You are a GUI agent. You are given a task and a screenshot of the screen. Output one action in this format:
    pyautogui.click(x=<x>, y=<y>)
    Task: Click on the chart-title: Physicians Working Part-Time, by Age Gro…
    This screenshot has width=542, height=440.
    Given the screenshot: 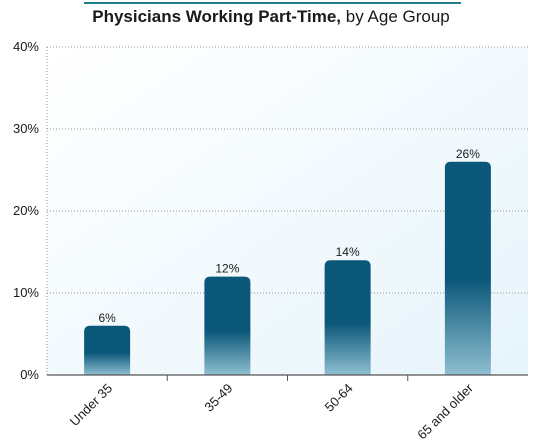 What is the action you would take?
    pyautogui.click(x=271, y=17)
    